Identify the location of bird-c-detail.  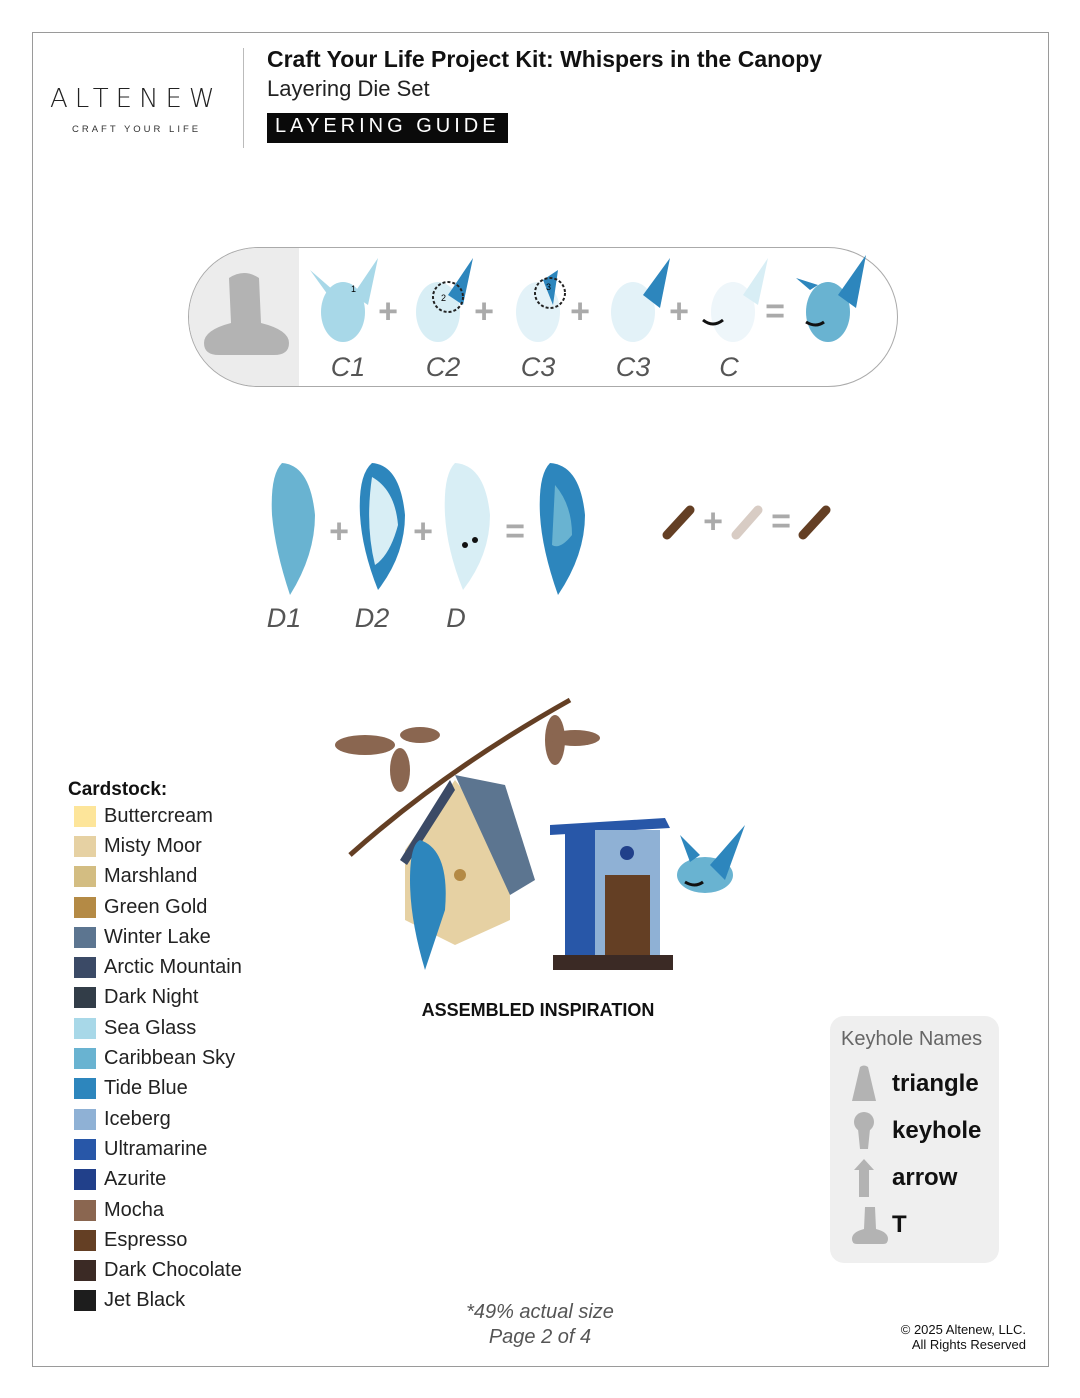
(735, 300).